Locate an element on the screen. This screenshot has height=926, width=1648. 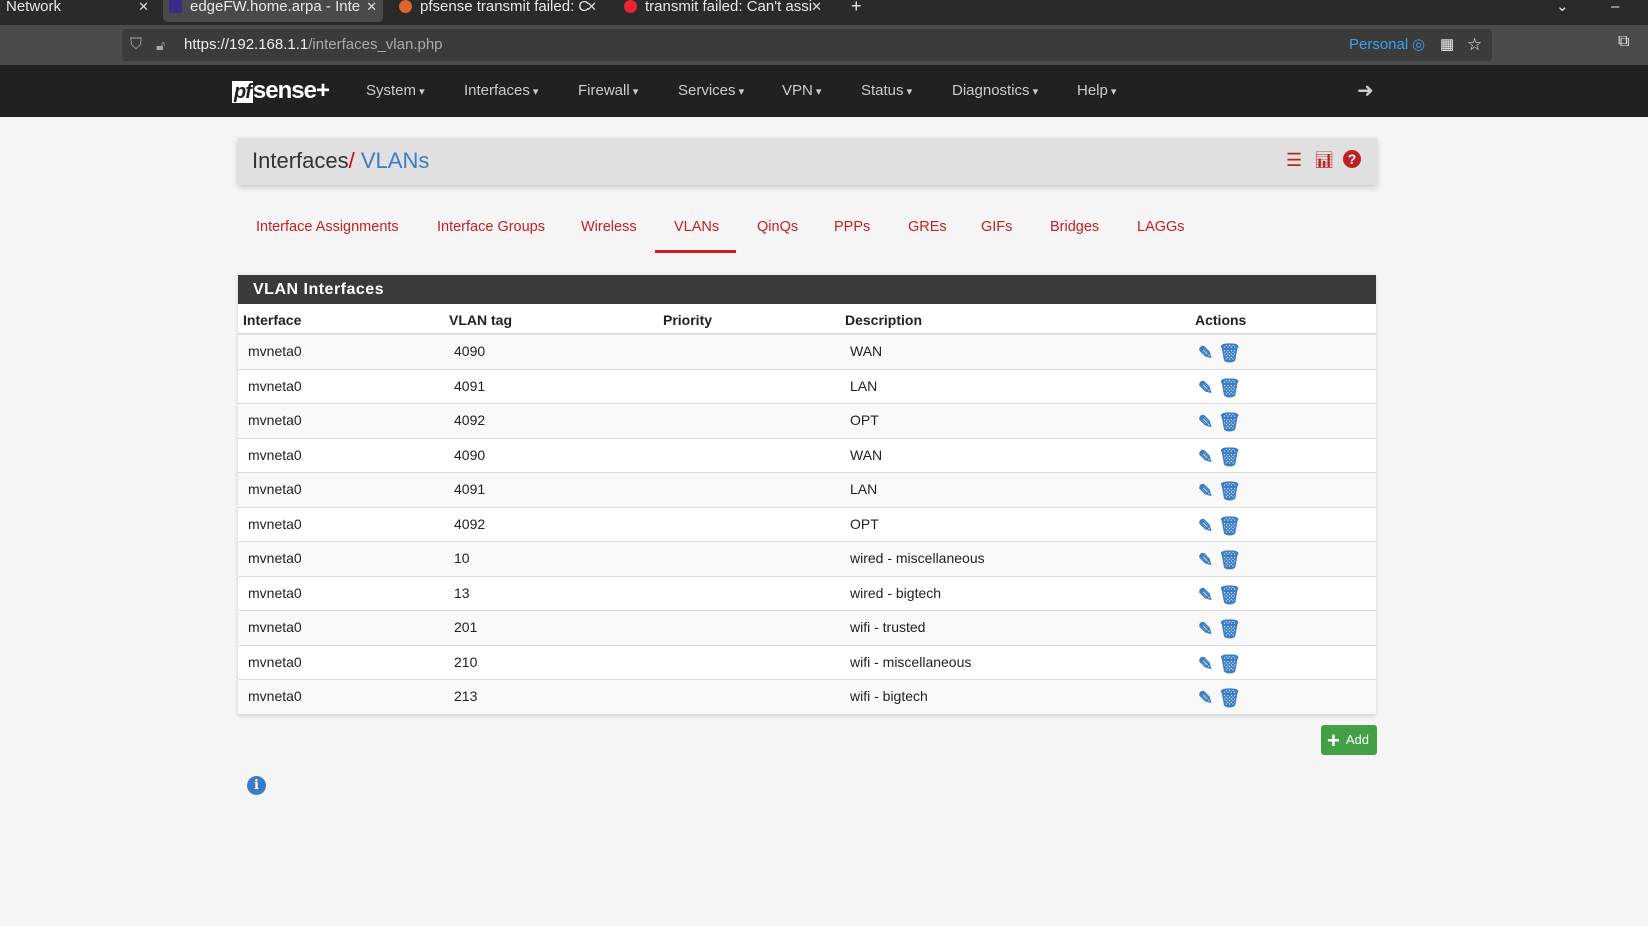
col-interface: Interface is located at coordinates (272, 320).